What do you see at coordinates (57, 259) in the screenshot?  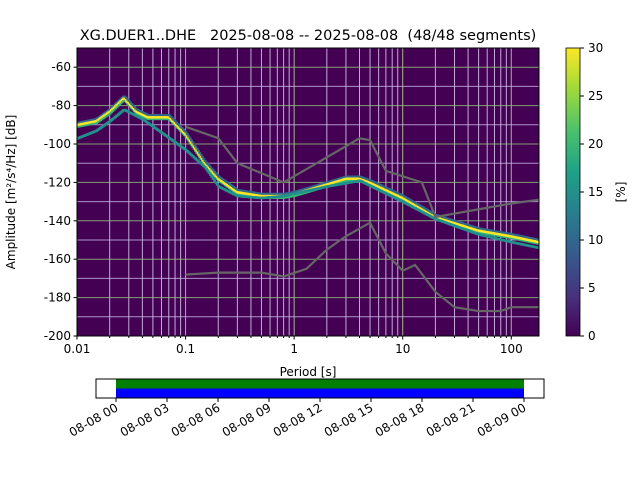 I see `y-tick-label: -160` at bounding box center [57, 259].